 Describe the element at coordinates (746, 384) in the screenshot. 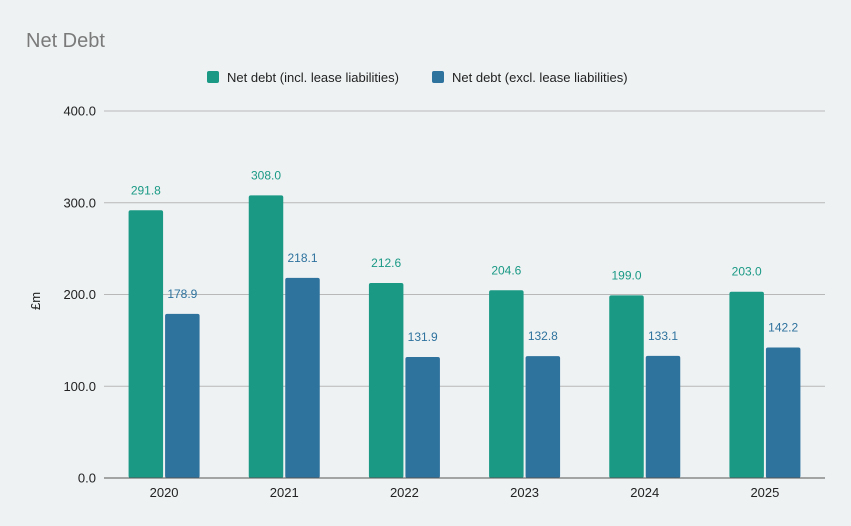

I see `bar-incl-2025` at that location.